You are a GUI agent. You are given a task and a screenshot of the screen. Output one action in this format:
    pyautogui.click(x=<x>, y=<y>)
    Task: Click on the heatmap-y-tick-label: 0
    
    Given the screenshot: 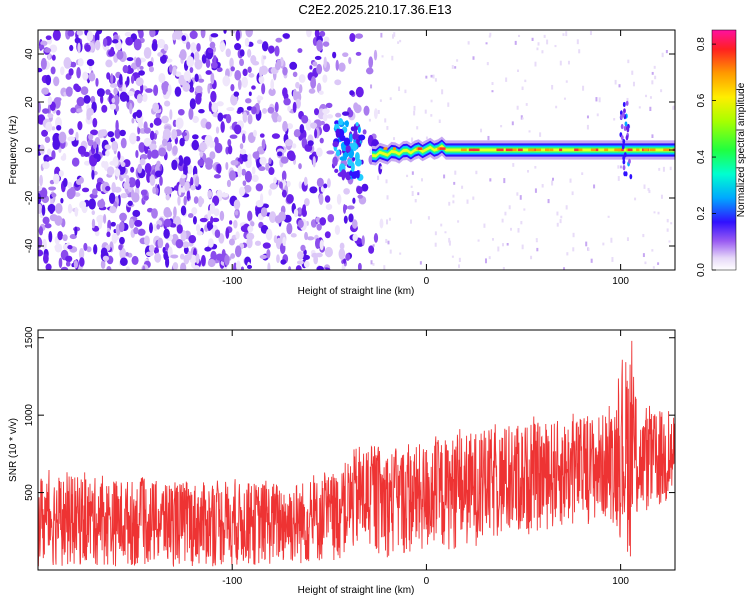 What is the action you would take?
    pyautogui.click(x=29, y=150)
    